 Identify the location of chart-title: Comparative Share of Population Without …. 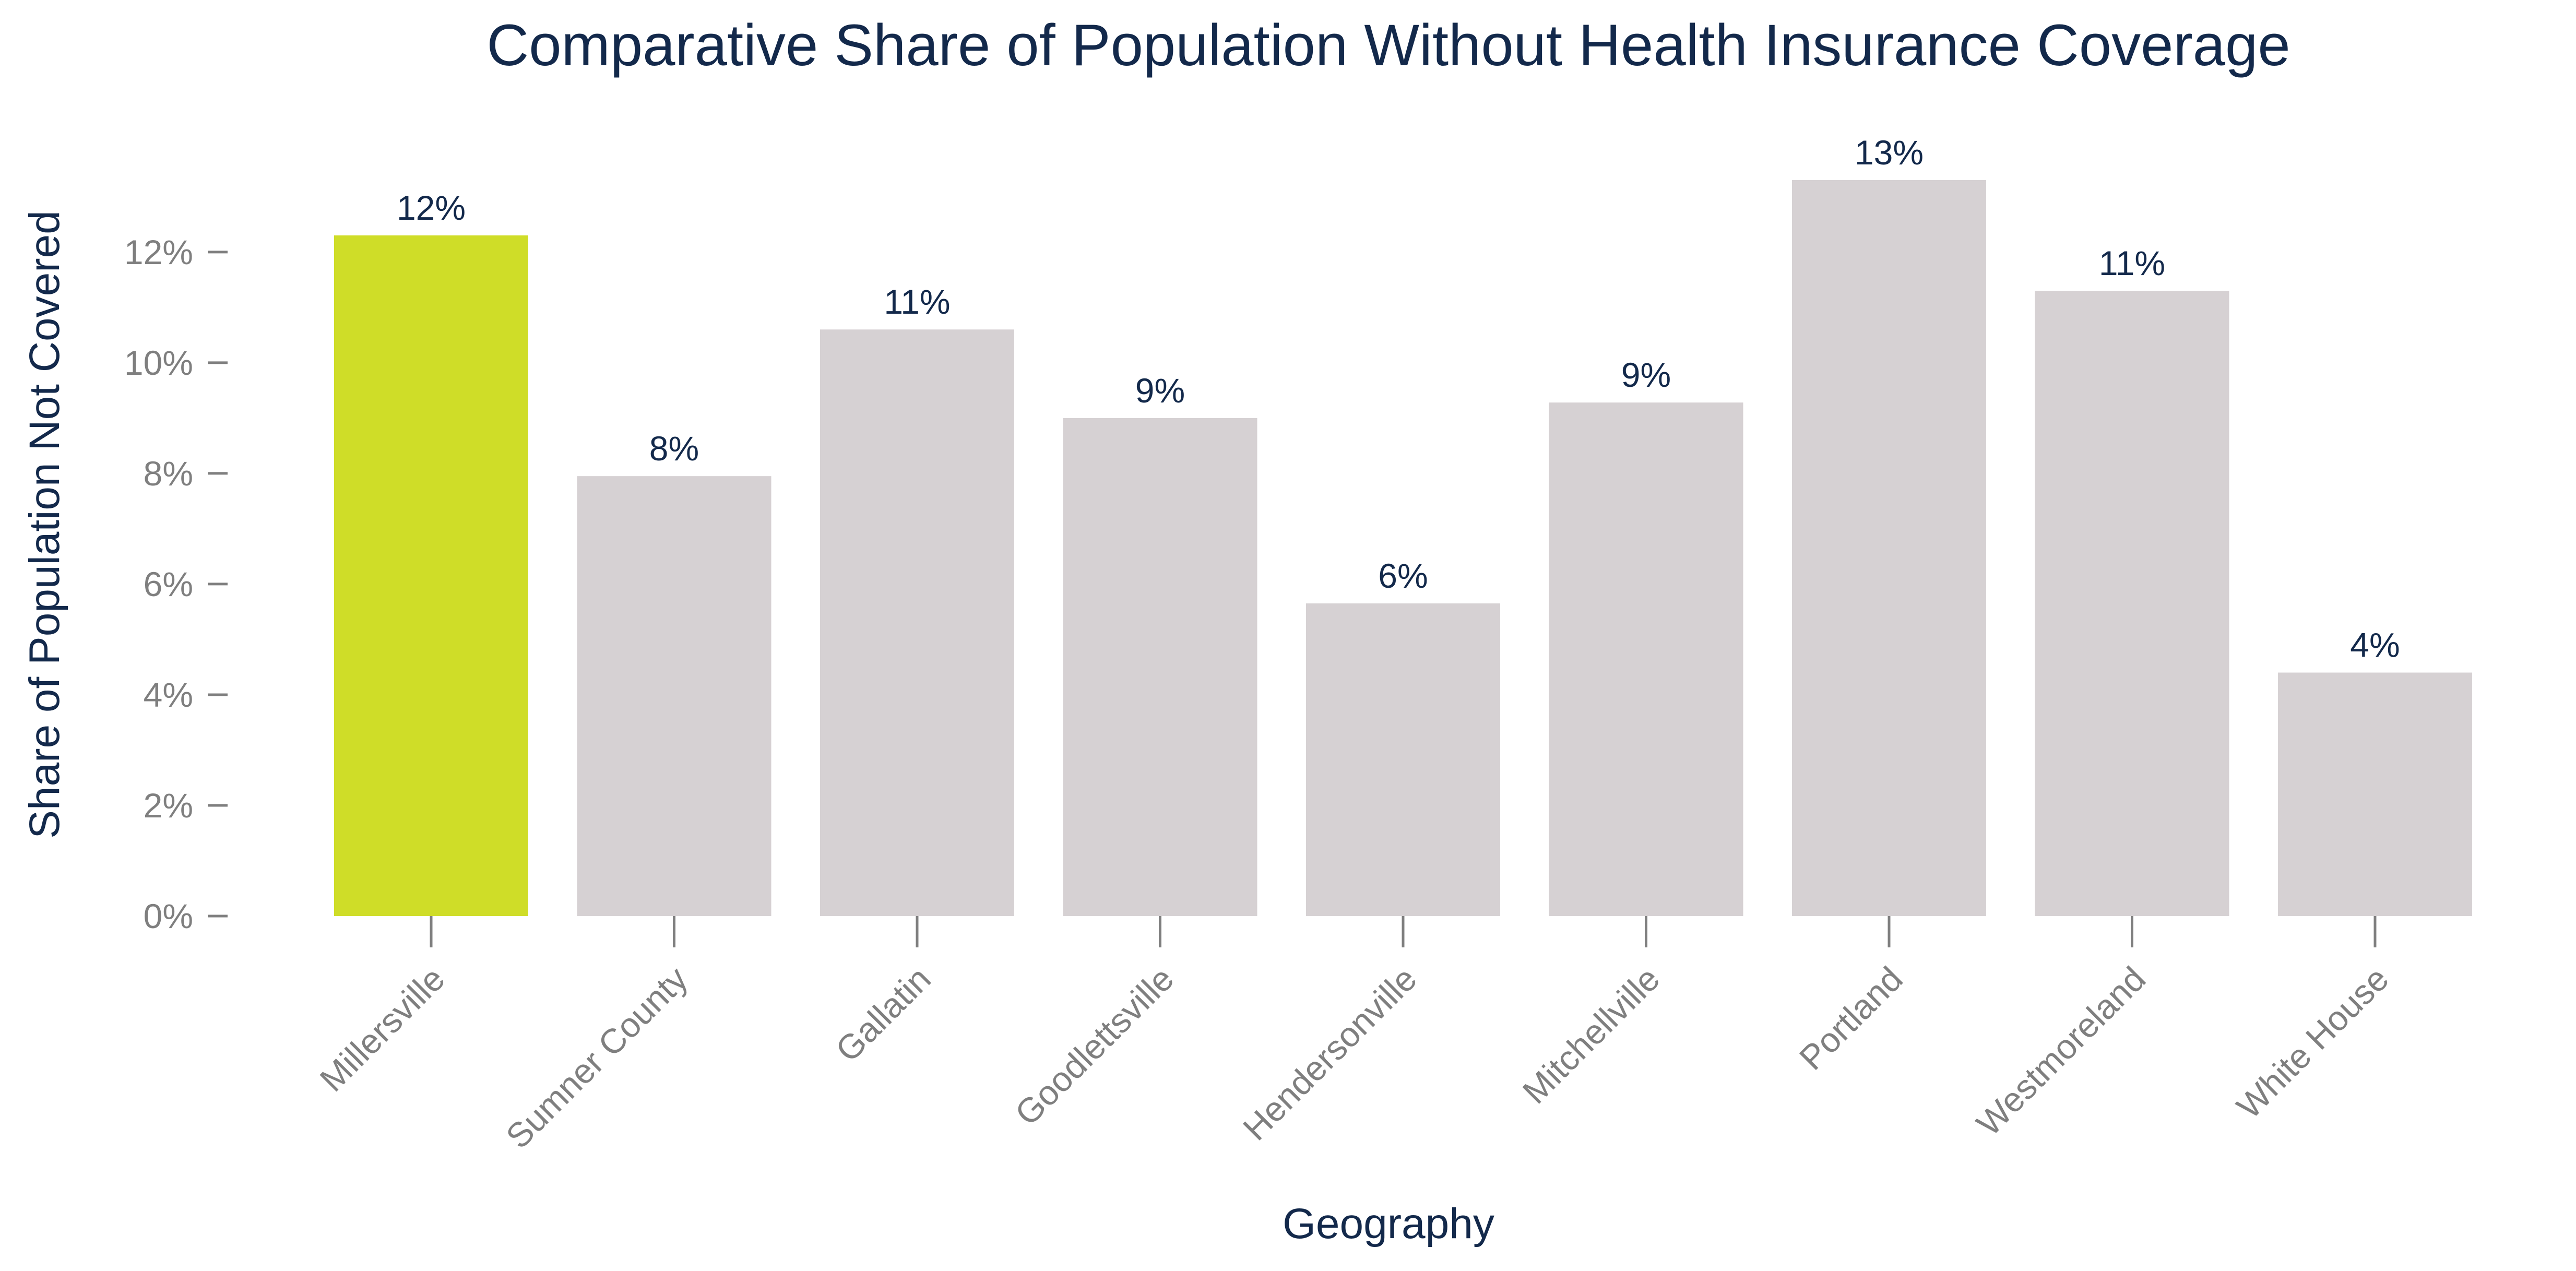
(1388, 46).